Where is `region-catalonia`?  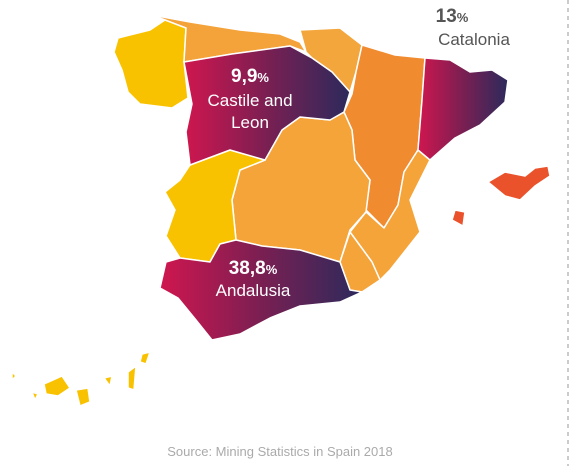
region-catalonia is located at coordinates (463, 109).